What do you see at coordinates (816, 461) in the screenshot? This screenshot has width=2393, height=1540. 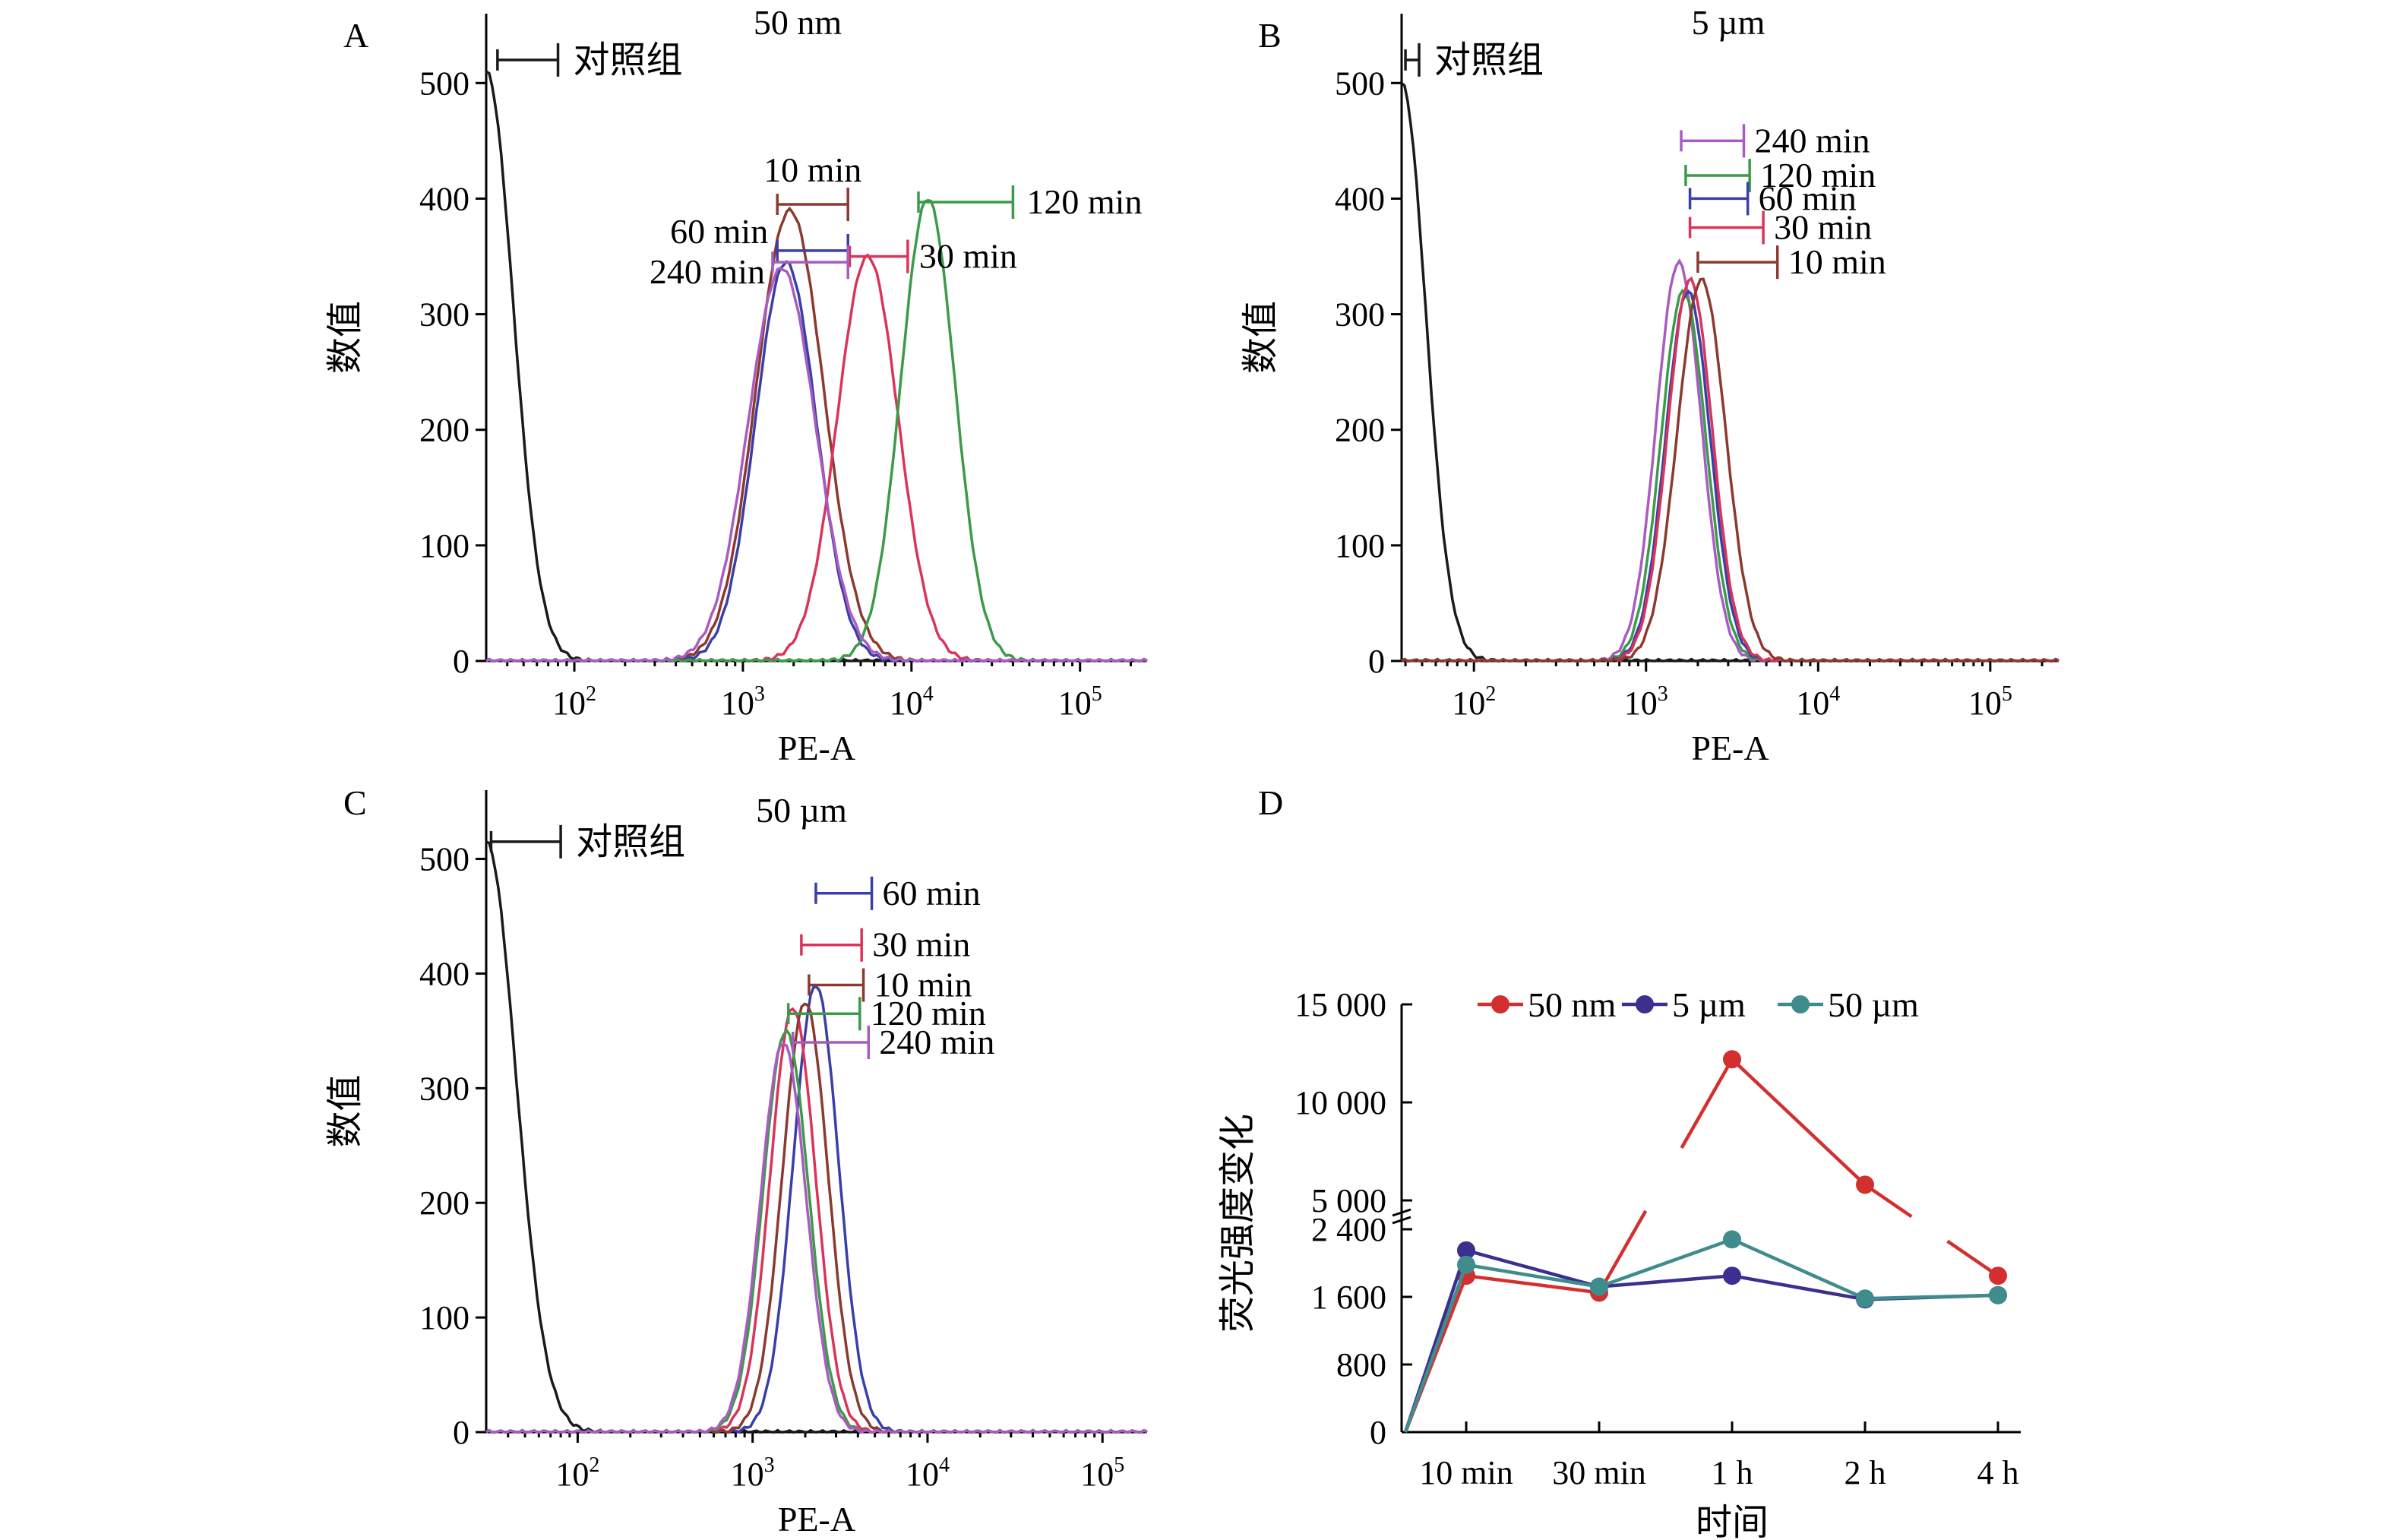 I see `curve-60-min` at bounding box center [816, 461].